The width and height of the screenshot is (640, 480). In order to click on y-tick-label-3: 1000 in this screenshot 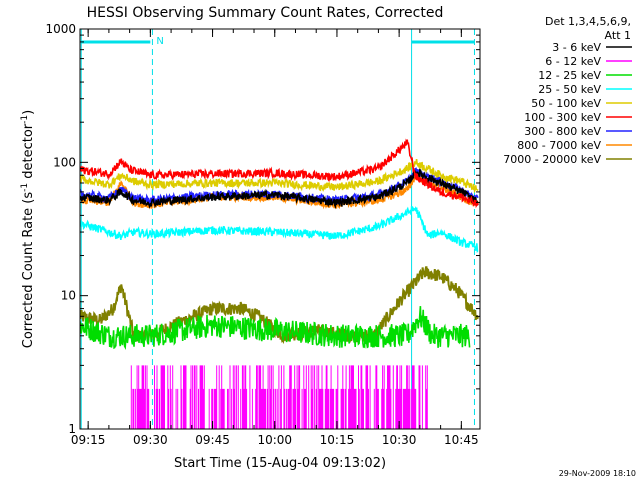, I will do `click(60, 29)`.